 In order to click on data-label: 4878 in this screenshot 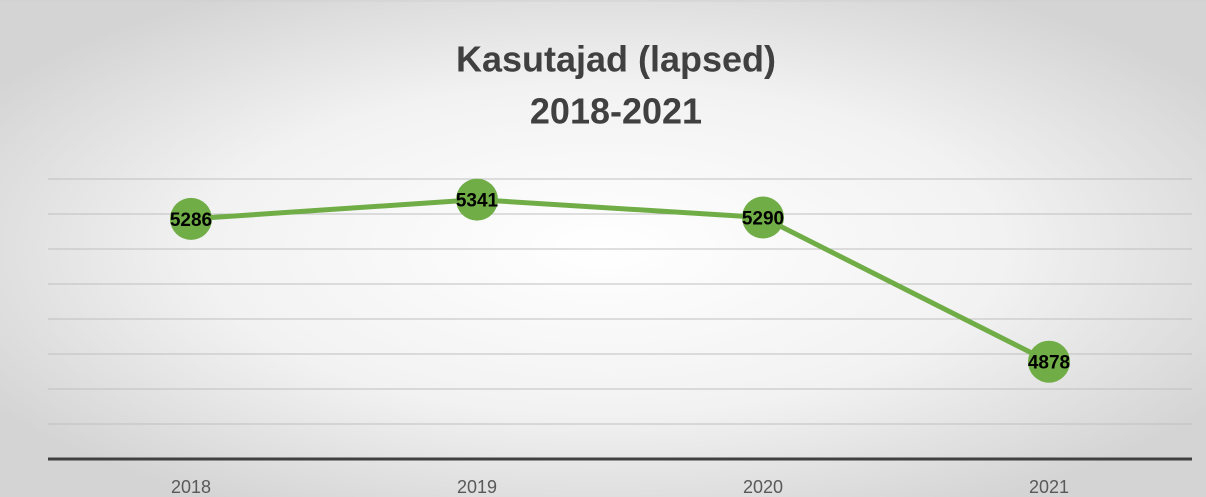, I will do `click(1049, 363)`.